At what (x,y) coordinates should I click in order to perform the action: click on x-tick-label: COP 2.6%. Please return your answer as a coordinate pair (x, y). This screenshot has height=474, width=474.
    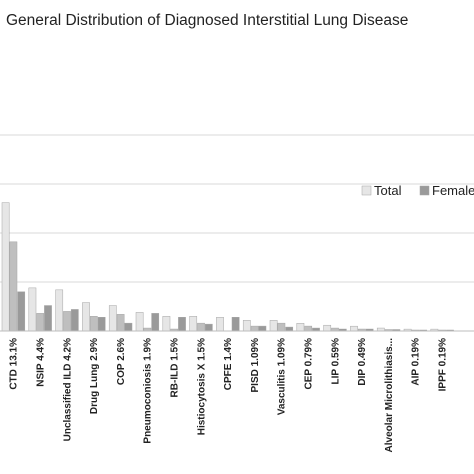
    Looking at the image, I should click on (121, 361).